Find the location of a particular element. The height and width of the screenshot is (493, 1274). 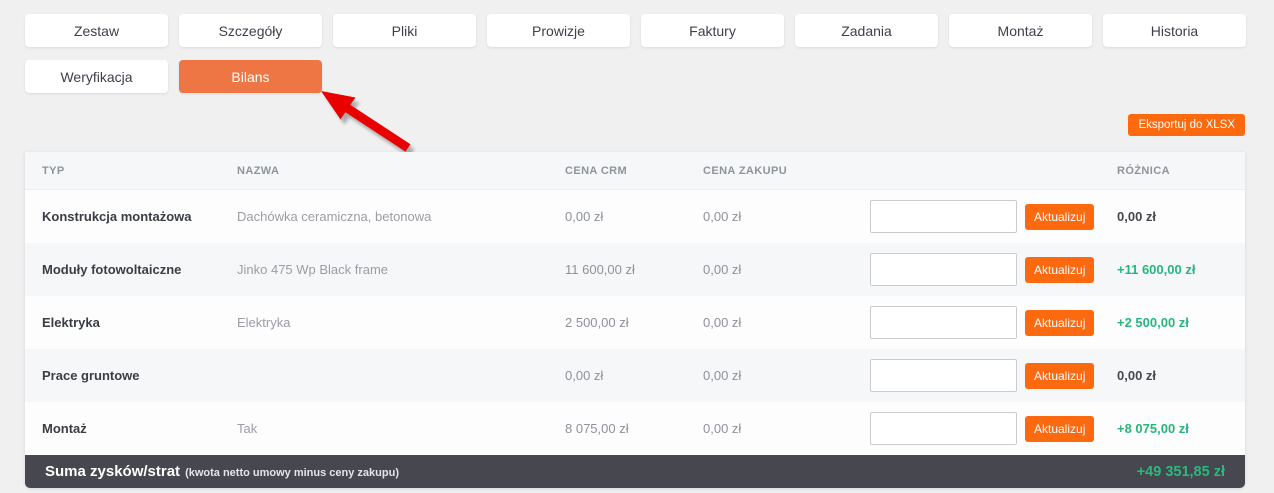

row-crm-price: 11 600,00 zł is located at coordinates (600, 269).